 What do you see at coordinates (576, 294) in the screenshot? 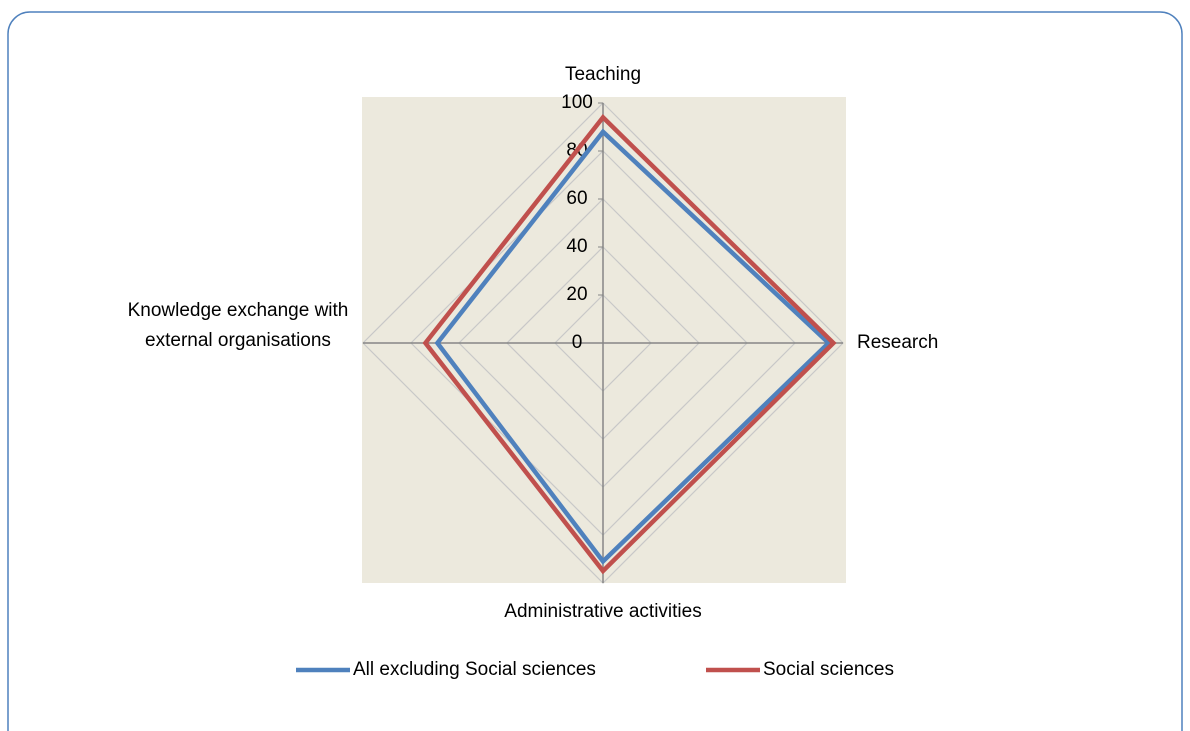
I see `y-tick-label: 20` at bounding box center [576, 294].